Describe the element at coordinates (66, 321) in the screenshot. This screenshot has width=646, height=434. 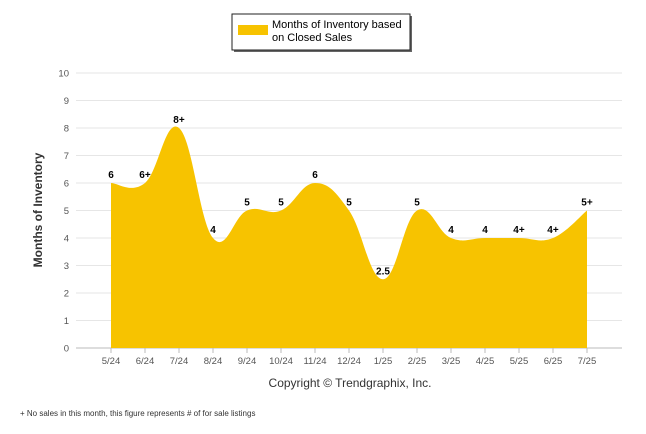
I see `y-tick-label: 1` at that location.